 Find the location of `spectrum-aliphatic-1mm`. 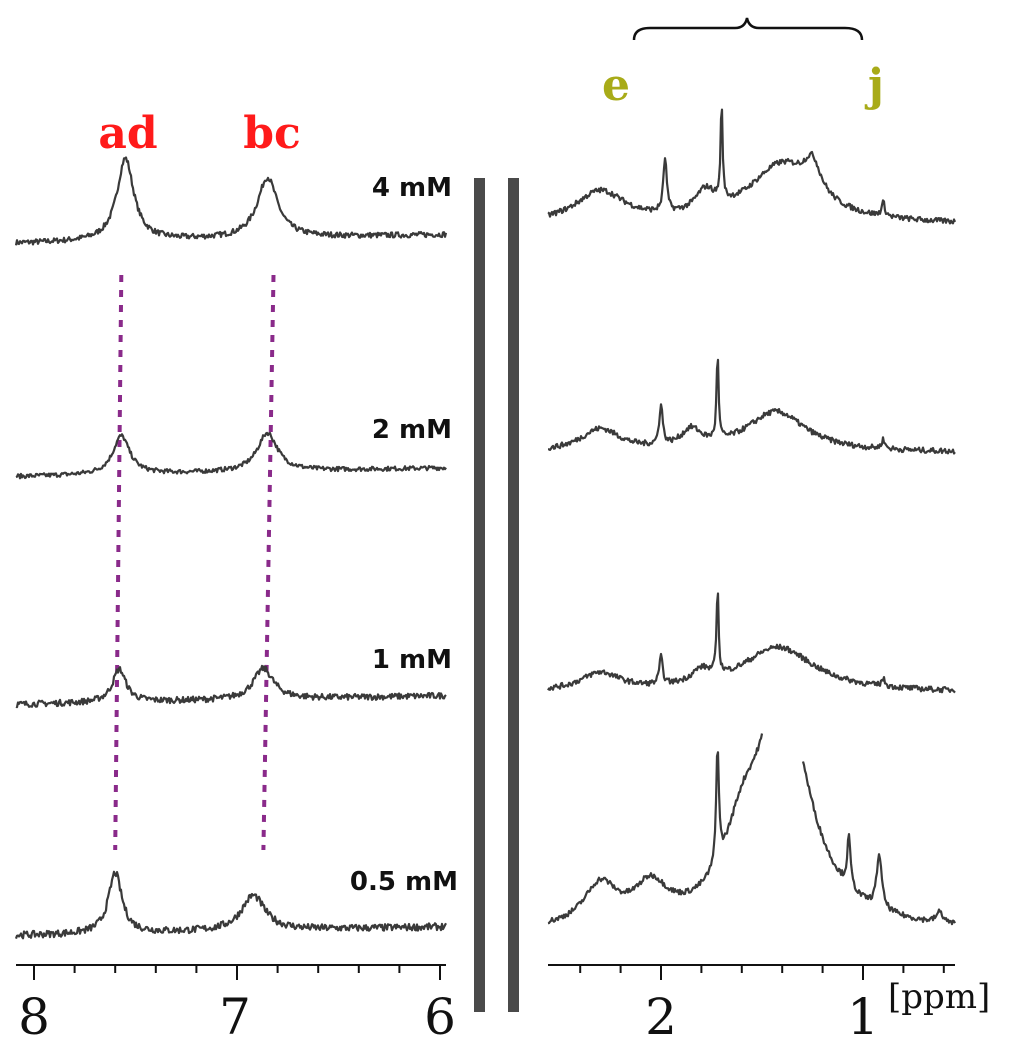

spectrum-aliphatic-1mm is located at coordinates (751, 643).